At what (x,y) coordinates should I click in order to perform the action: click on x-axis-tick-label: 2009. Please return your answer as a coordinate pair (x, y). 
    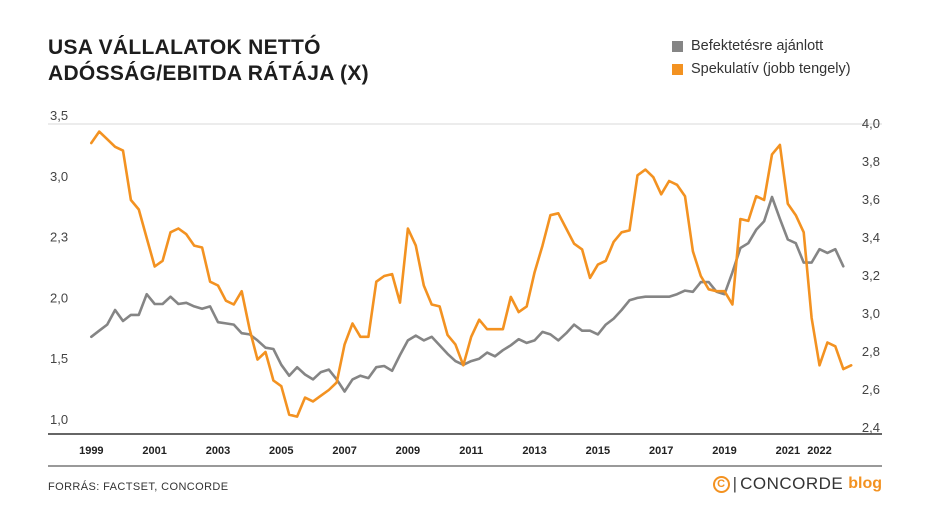
    Looking at the image, I should click on (408, 451).